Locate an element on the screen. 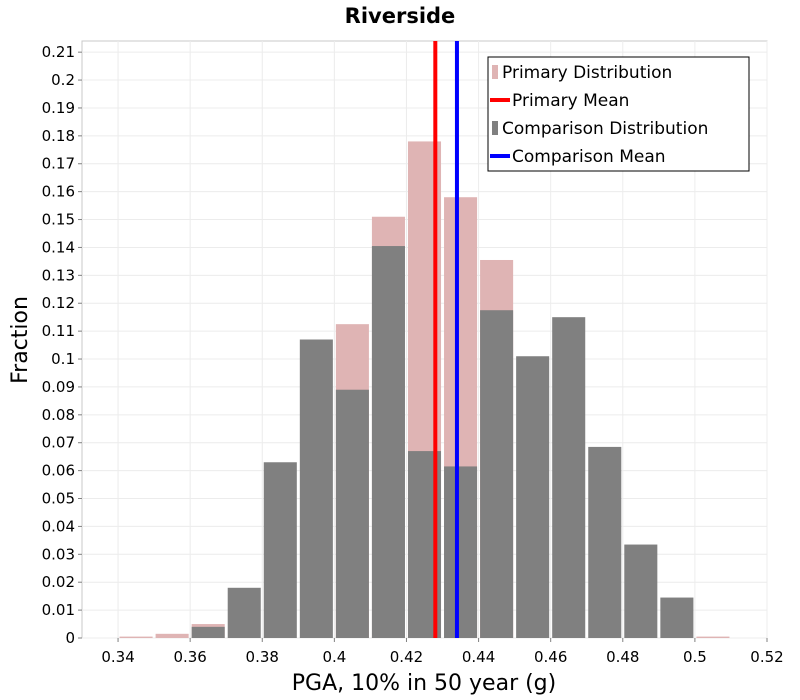  x-tick-label: 0.4 is located at coordinates (334, 657).